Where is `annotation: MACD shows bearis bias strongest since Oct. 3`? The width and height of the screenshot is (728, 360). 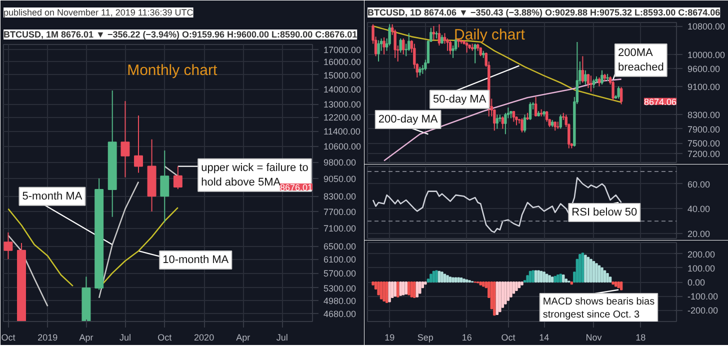 annotation: MACD shows bearis bias strongest since Oct. 3 is located at coordinates (598, 308).